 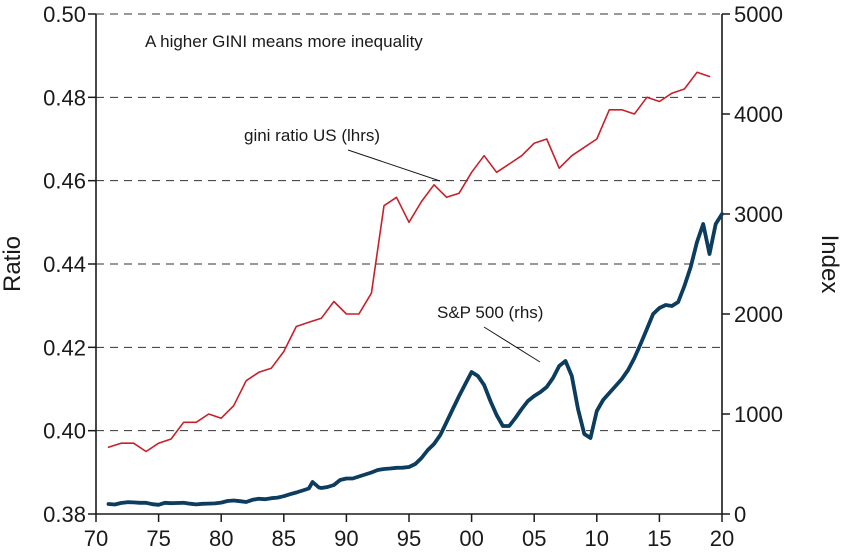 What do you see at coordinates (221, 538) in the screenshot?
I see `x-tick-label: 80` at bounding box center [221, 538].